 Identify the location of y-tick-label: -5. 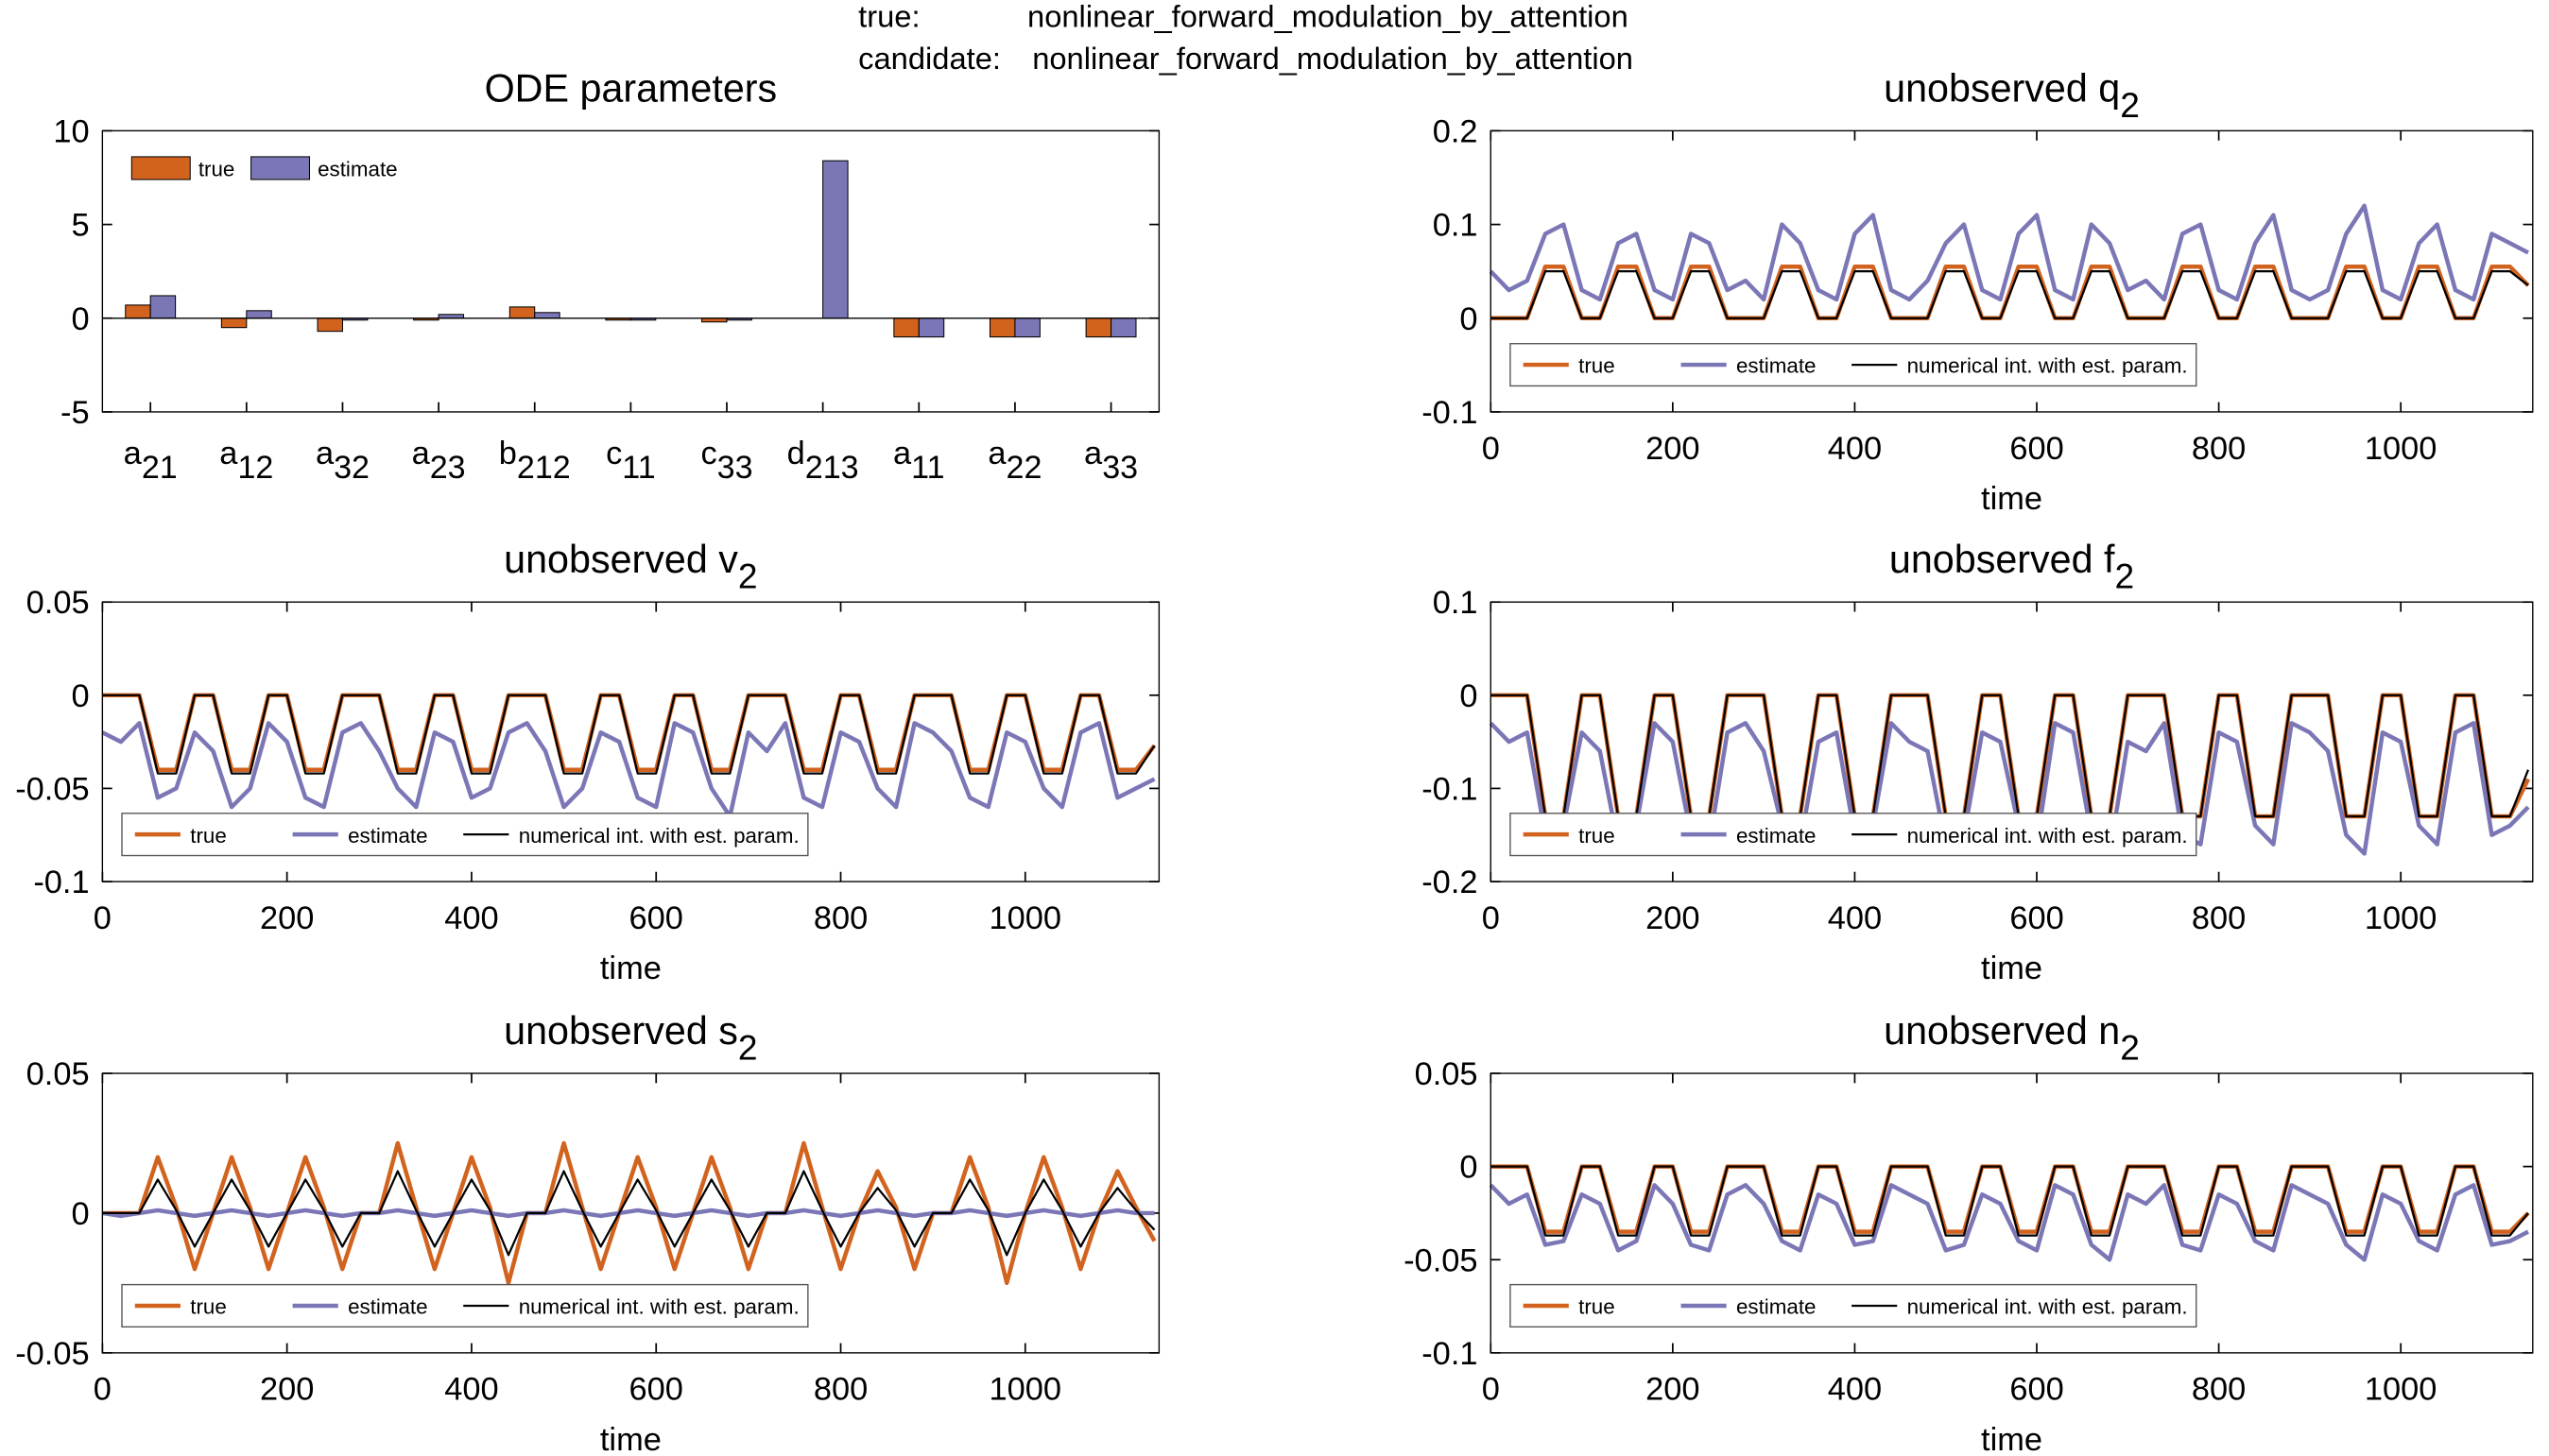
(75, 413).